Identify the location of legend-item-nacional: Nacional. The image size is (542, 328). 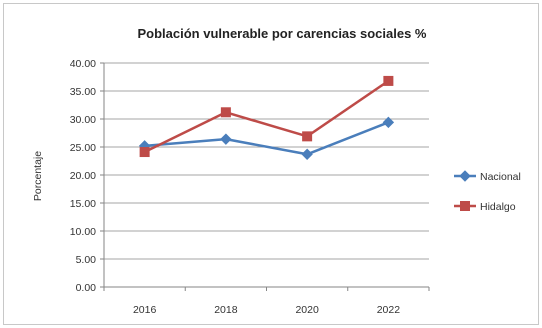
(487, 176).